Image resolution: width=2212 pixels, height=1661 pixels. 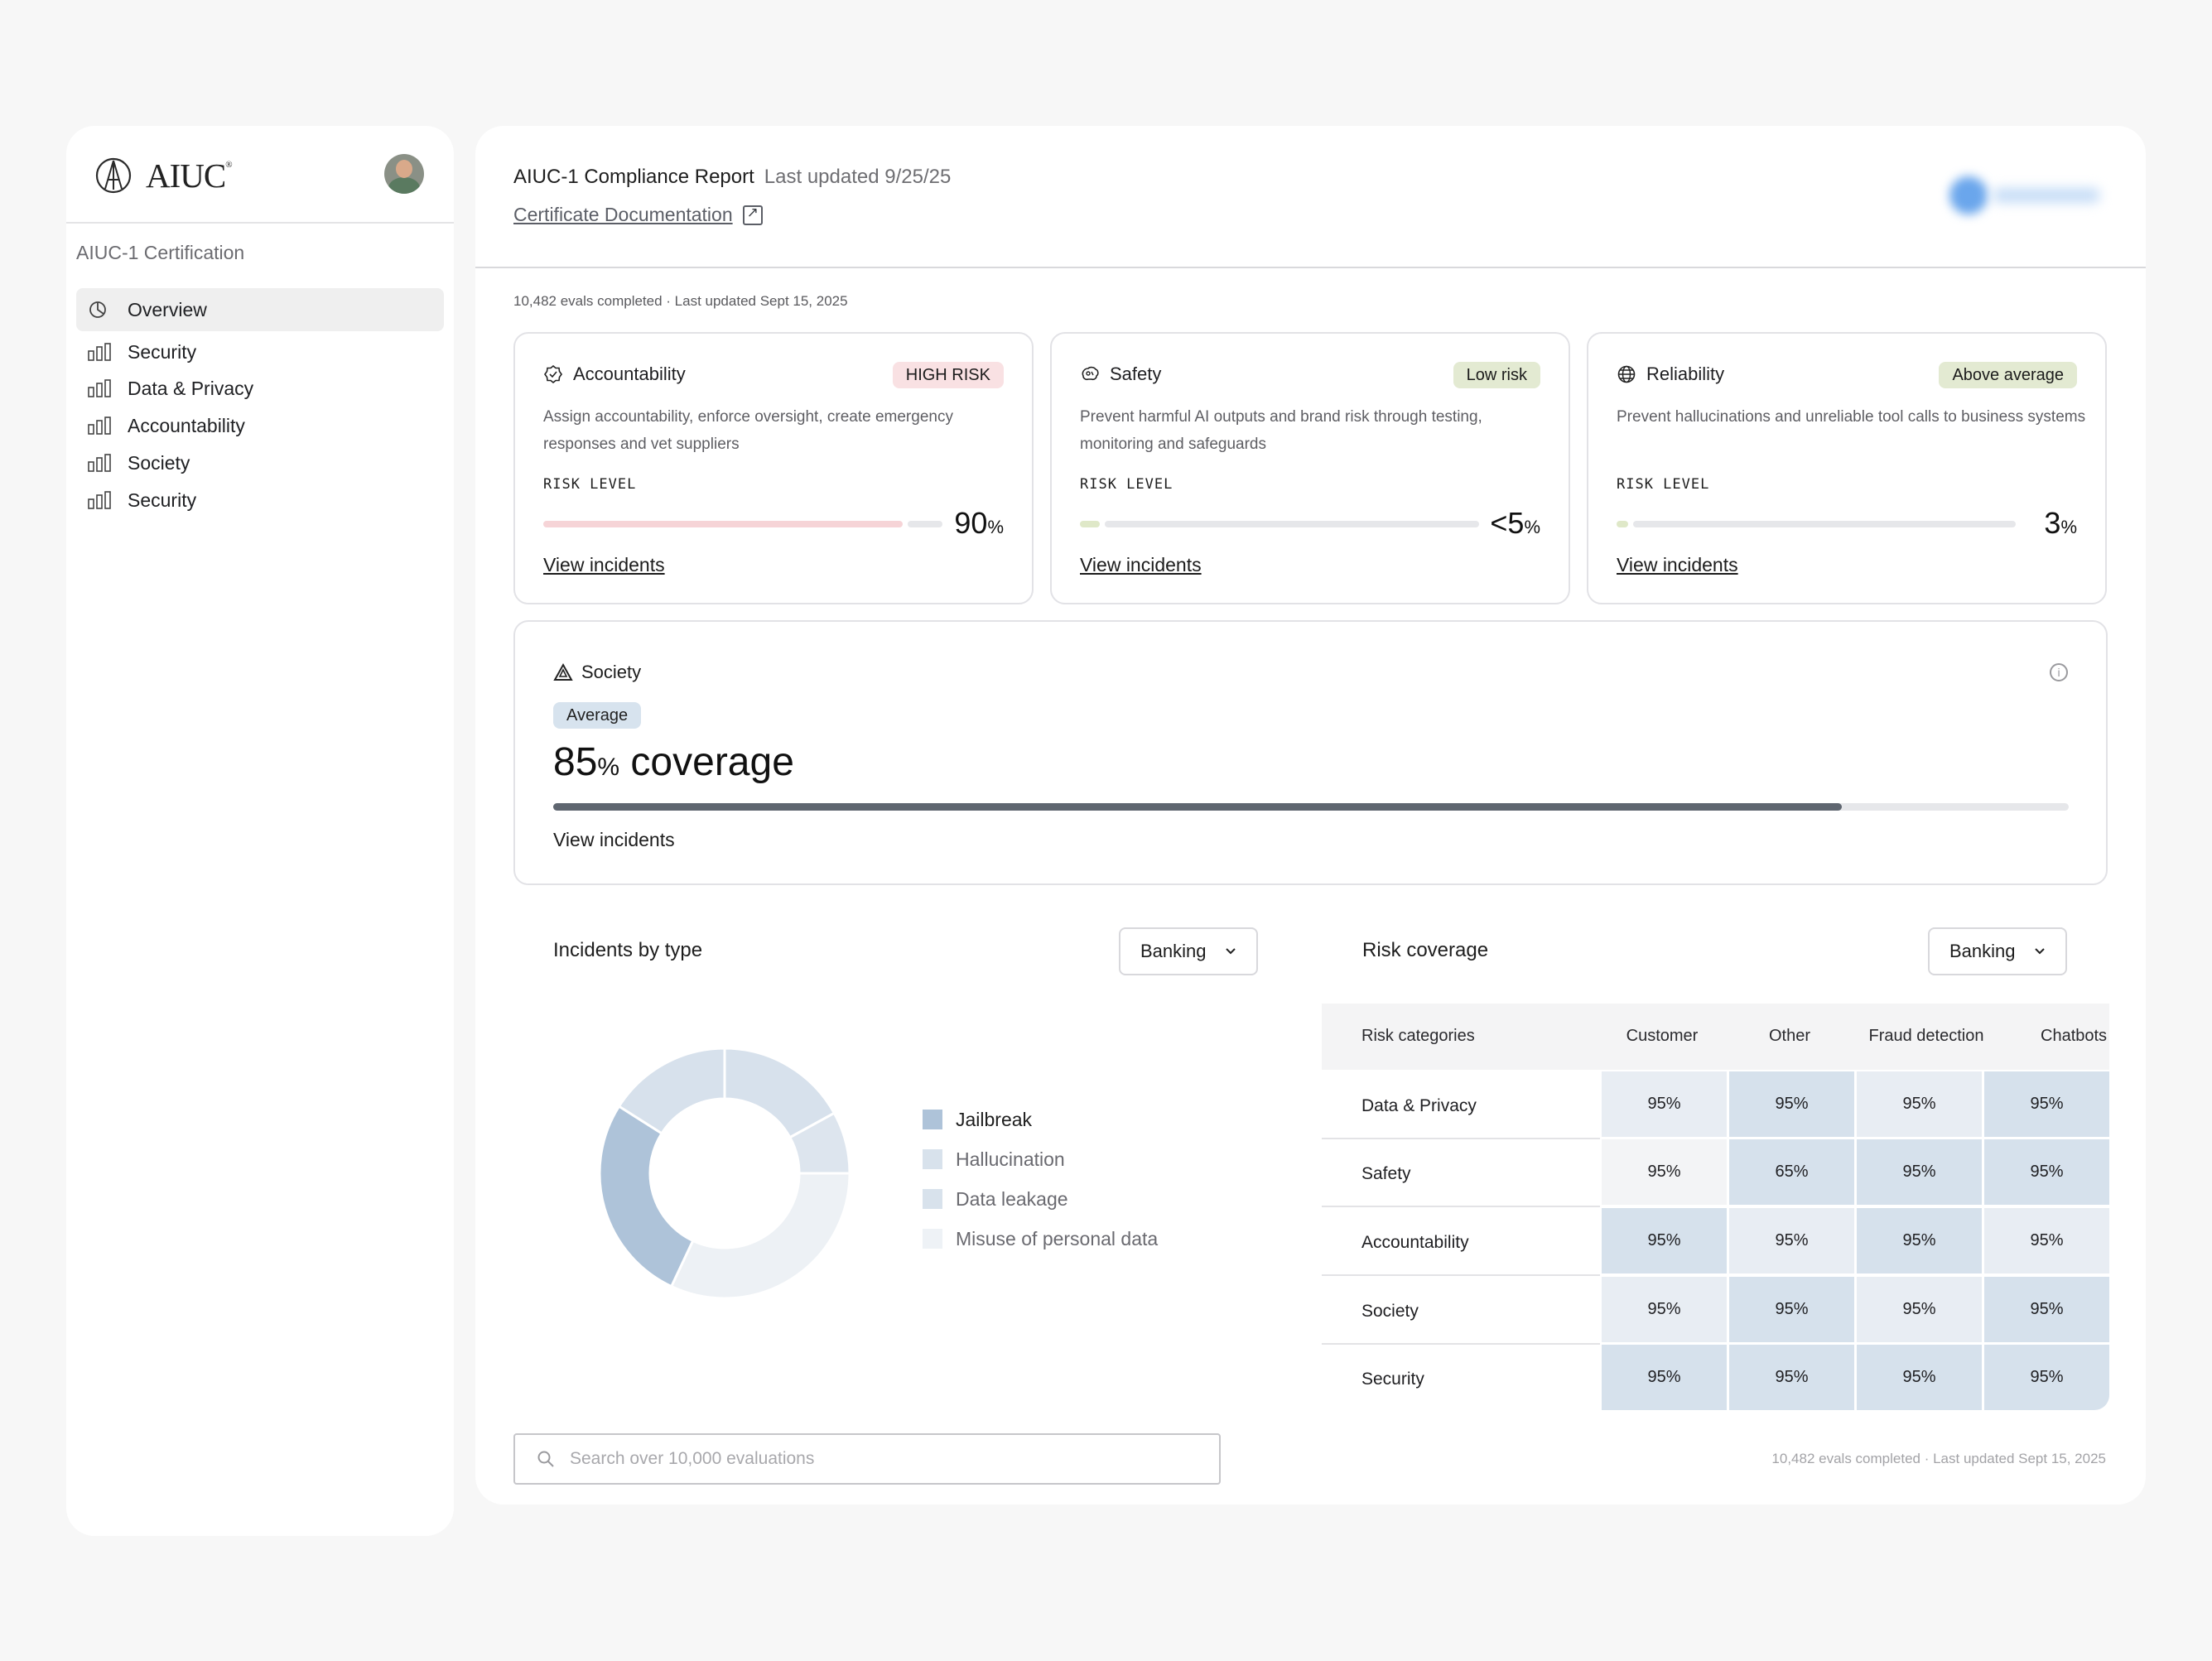 What do you see at coordinates (1626, 374) in the screenshot?
I see `globe-icon` at bounding box center [1626, 374].